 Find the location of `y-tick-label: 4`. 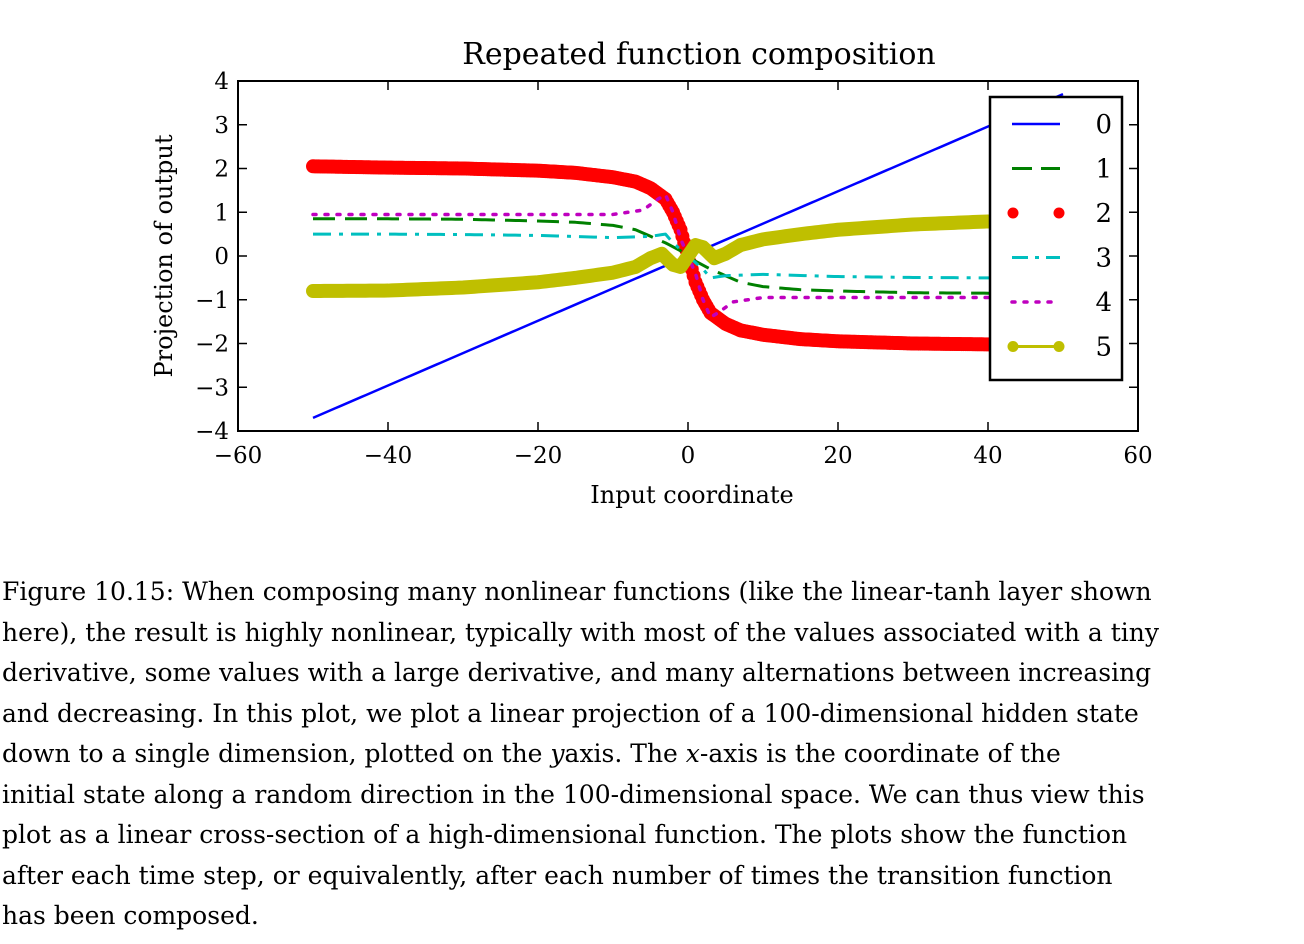

y-tick-label: 4 is located at coordinates (221, 82).